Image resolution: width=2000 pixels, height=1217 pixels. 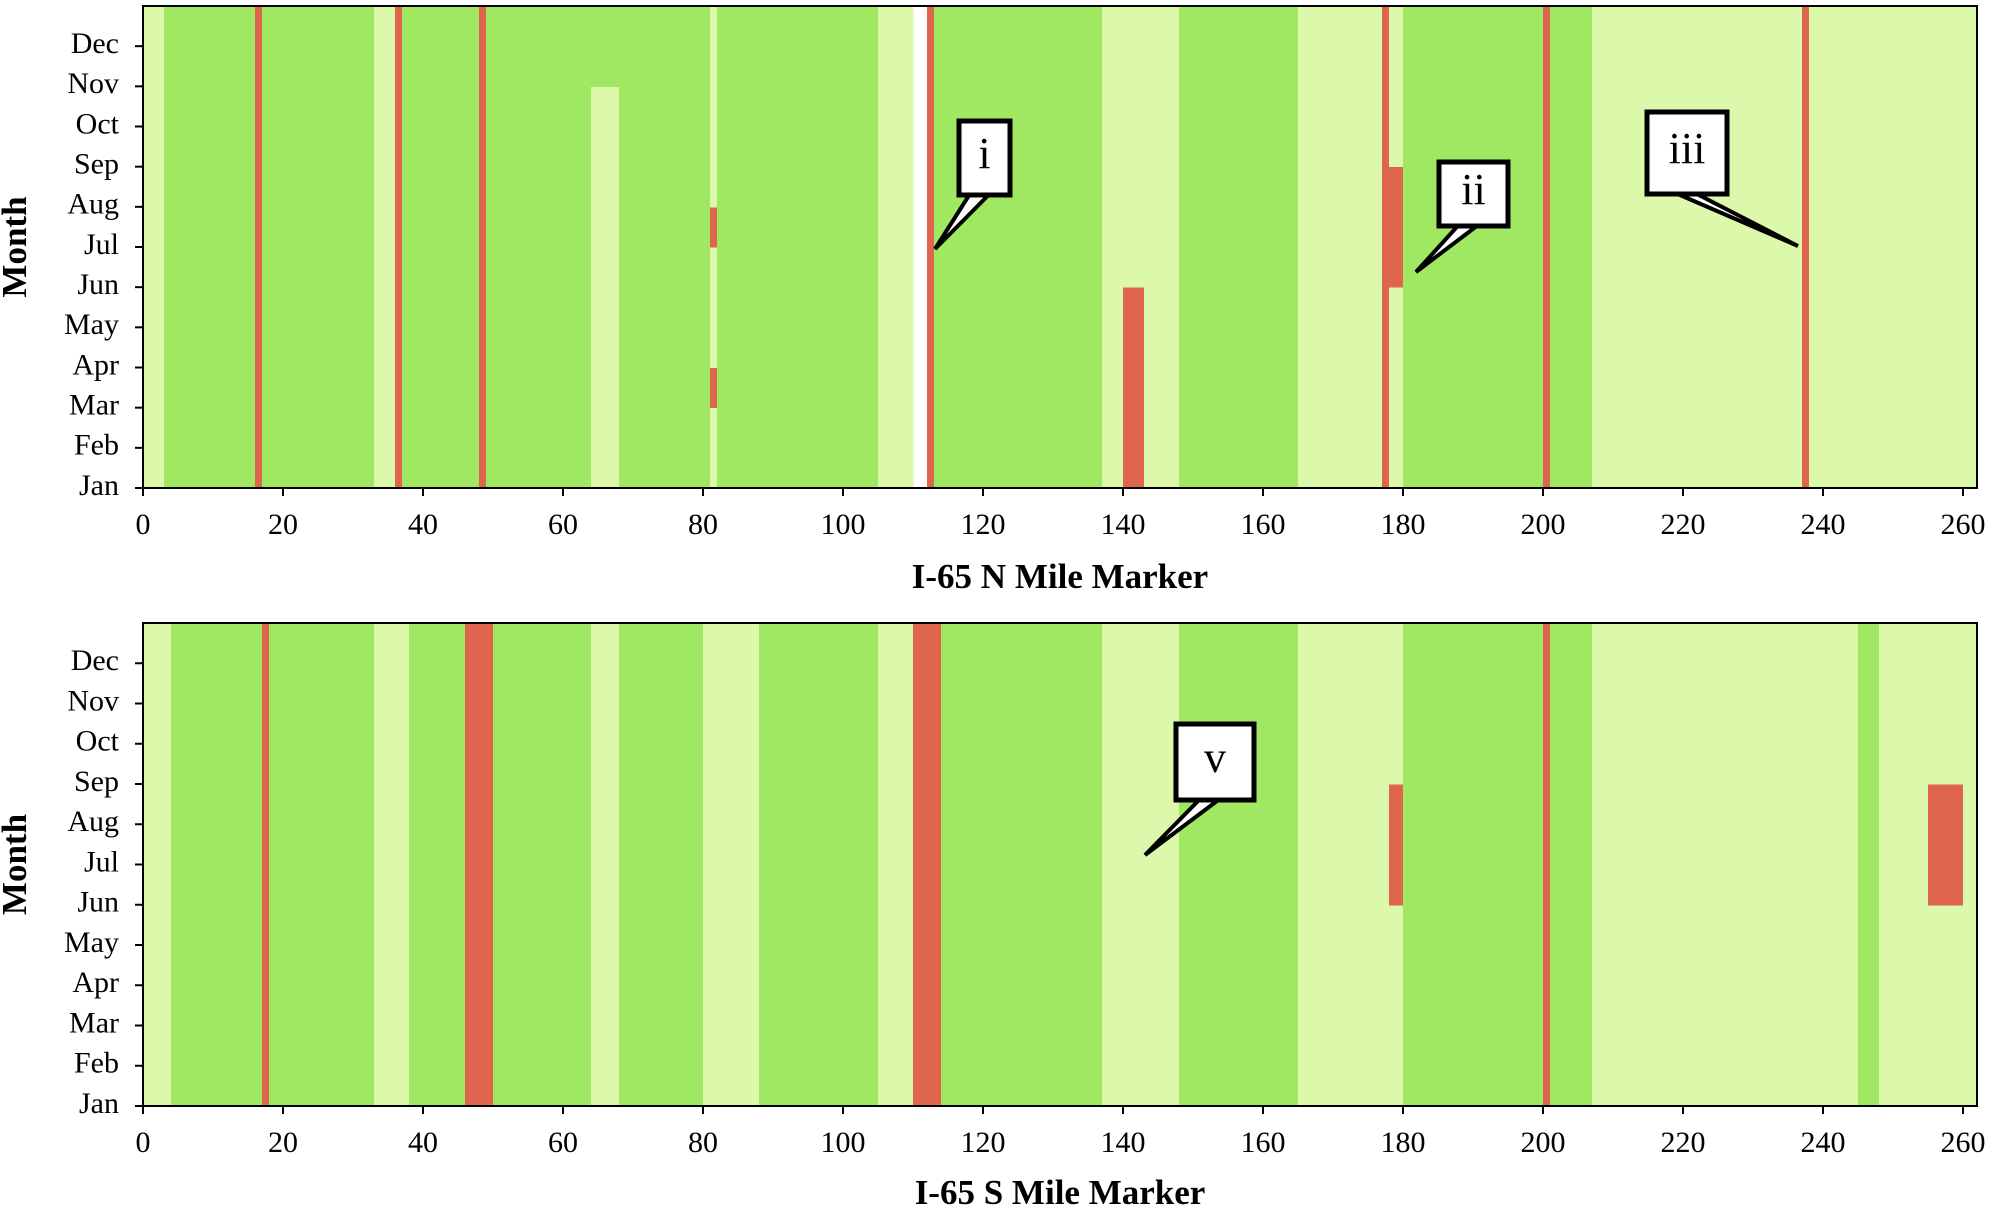 What do you see at coordinates (101, 244) in the screenshot?
I see `y-tick-label: Jul` at bounding box center [101, 244].